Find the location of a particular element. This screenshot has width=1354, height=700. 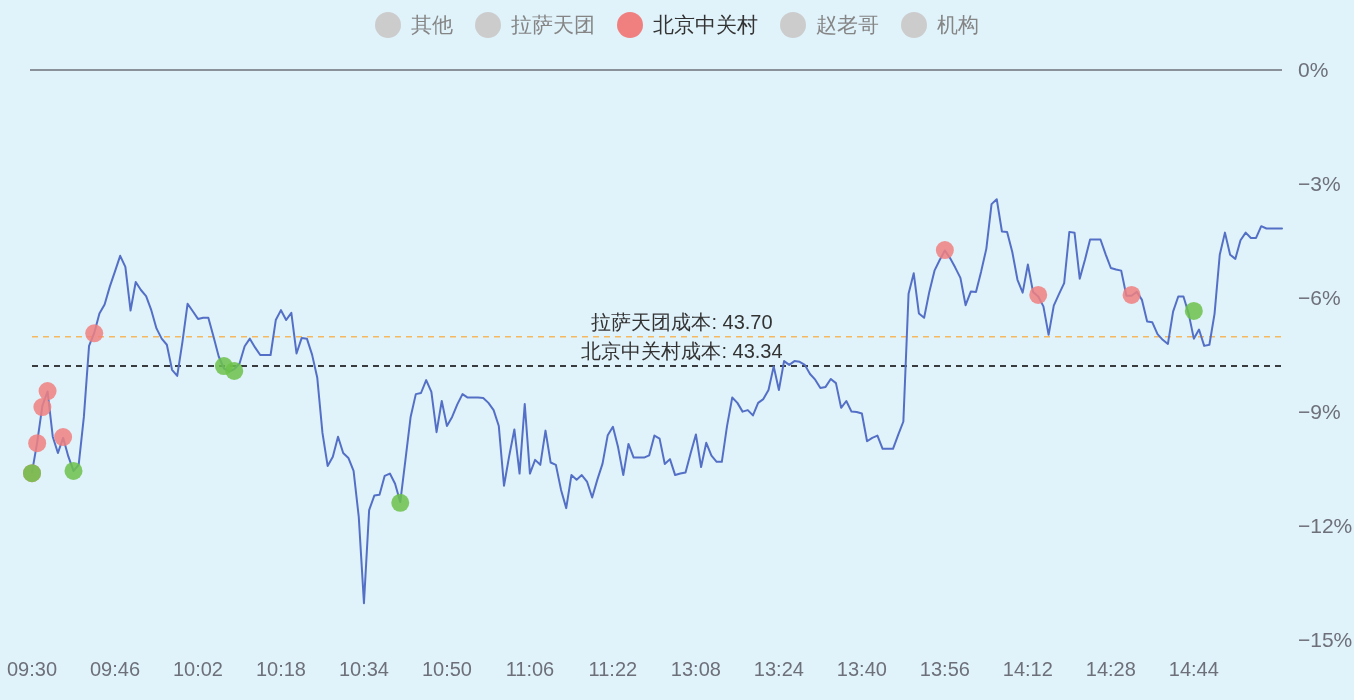

x-tick-label: 09:30 is located at coordinates (32, 669).